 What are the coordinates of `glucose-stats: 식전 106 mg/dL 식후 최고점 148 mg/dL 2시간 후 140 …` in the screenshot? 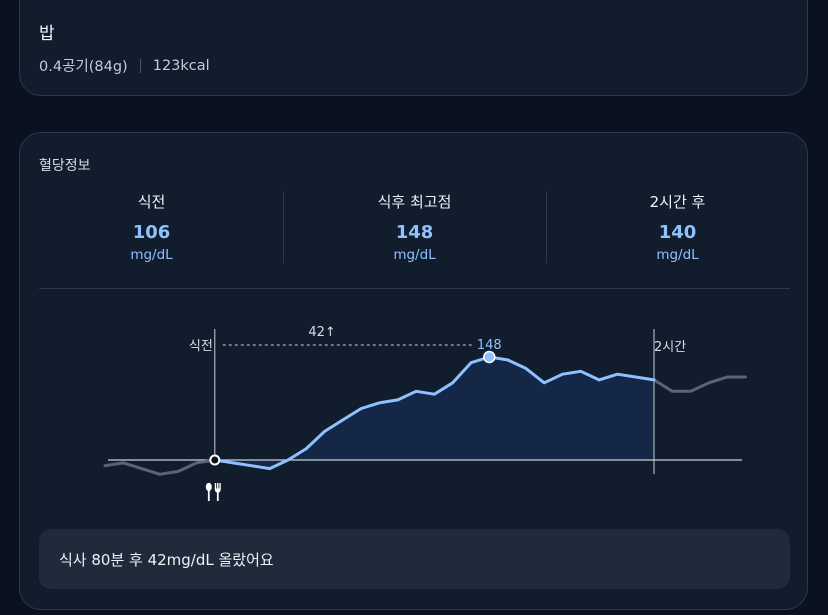 It's located at (414, 227).